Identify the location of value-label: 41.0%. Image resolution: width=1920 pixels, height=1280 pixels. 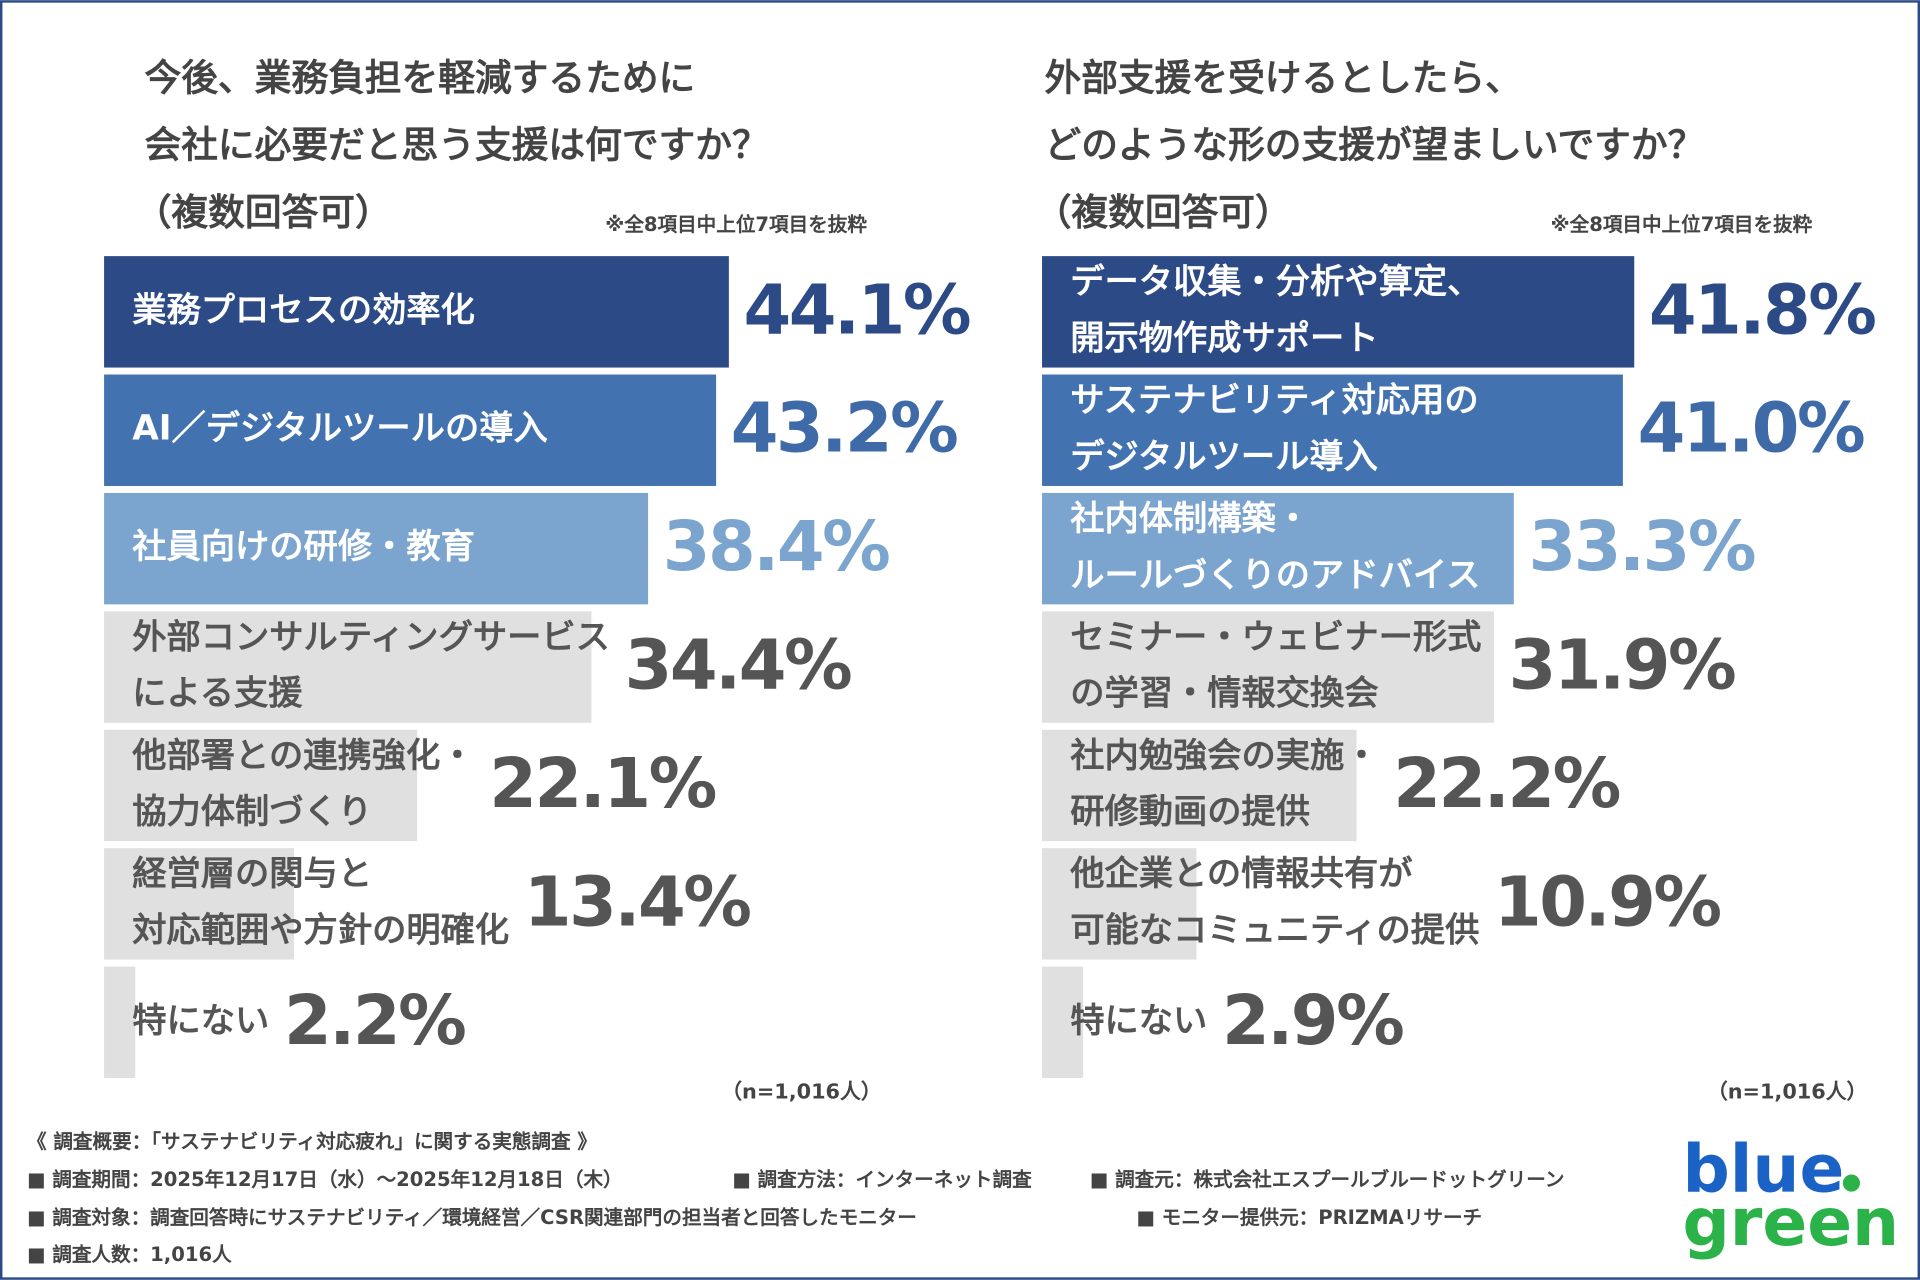
(1751, 429).